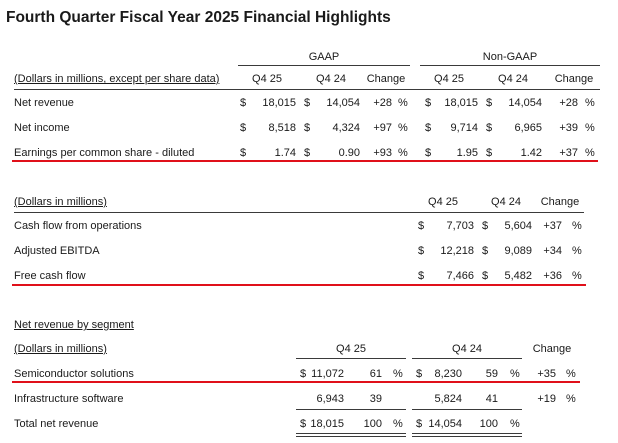 The width and height of the screenshot is (618, 443). What do you see at coordinates (74, 374) in the screenshot?
I see `row-label: Semiconductor solutions` at bounding box center [74, 374].